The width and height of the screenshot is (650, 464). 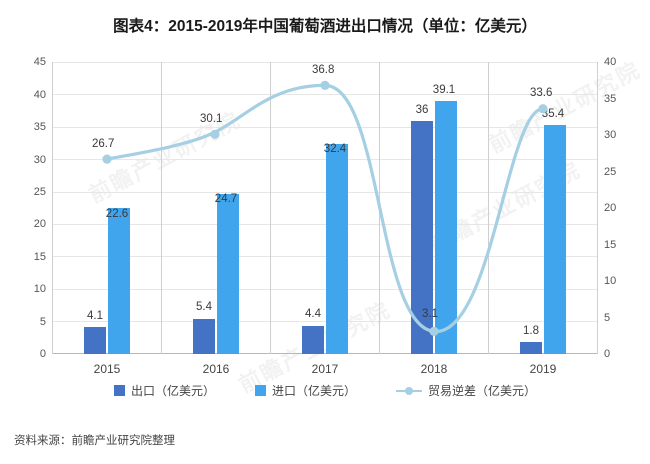 I want to click on source-note: 资料来源：前瞻产业研究院整理, so click(x=94, y=441).